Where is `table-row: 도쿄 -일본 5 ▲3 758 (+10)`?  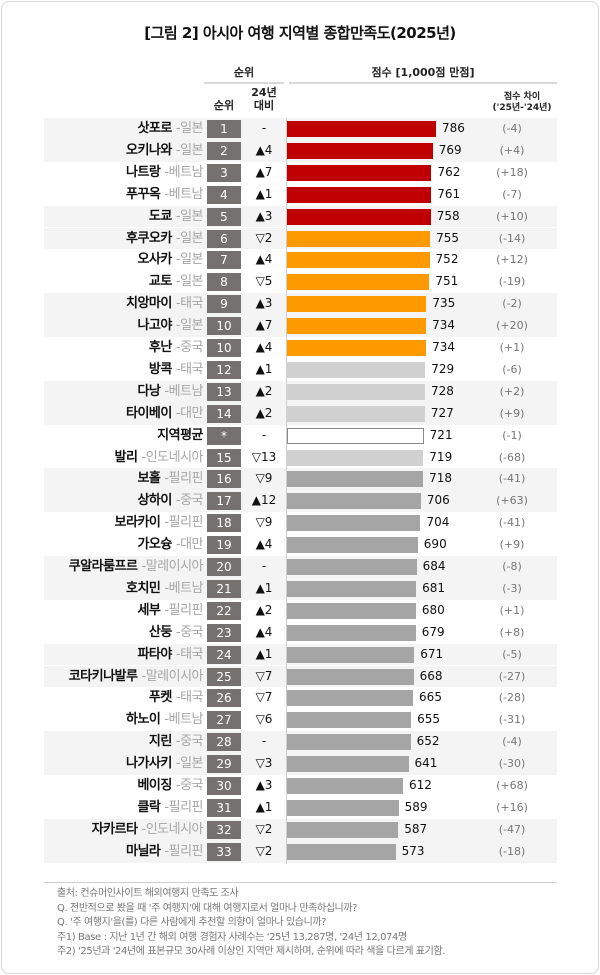
table-row: 도쿄 -일본 5 ▲3 758 (+10) is located at coordinates (300, 216).